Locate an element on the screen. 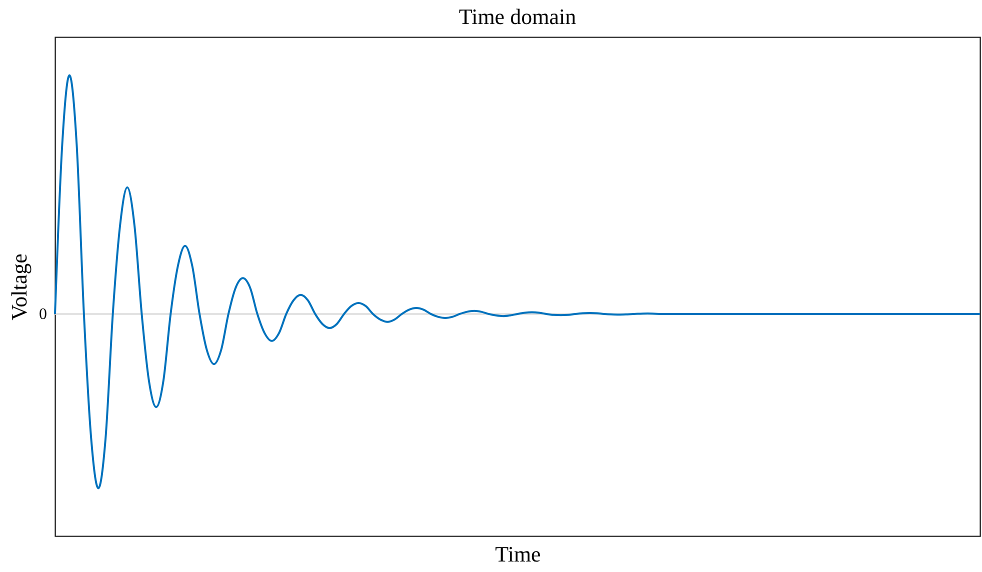 Image resolution: width=982 pixels, height=572 pixels. ref-line-label: 0 is located at coordinates (43, 314).